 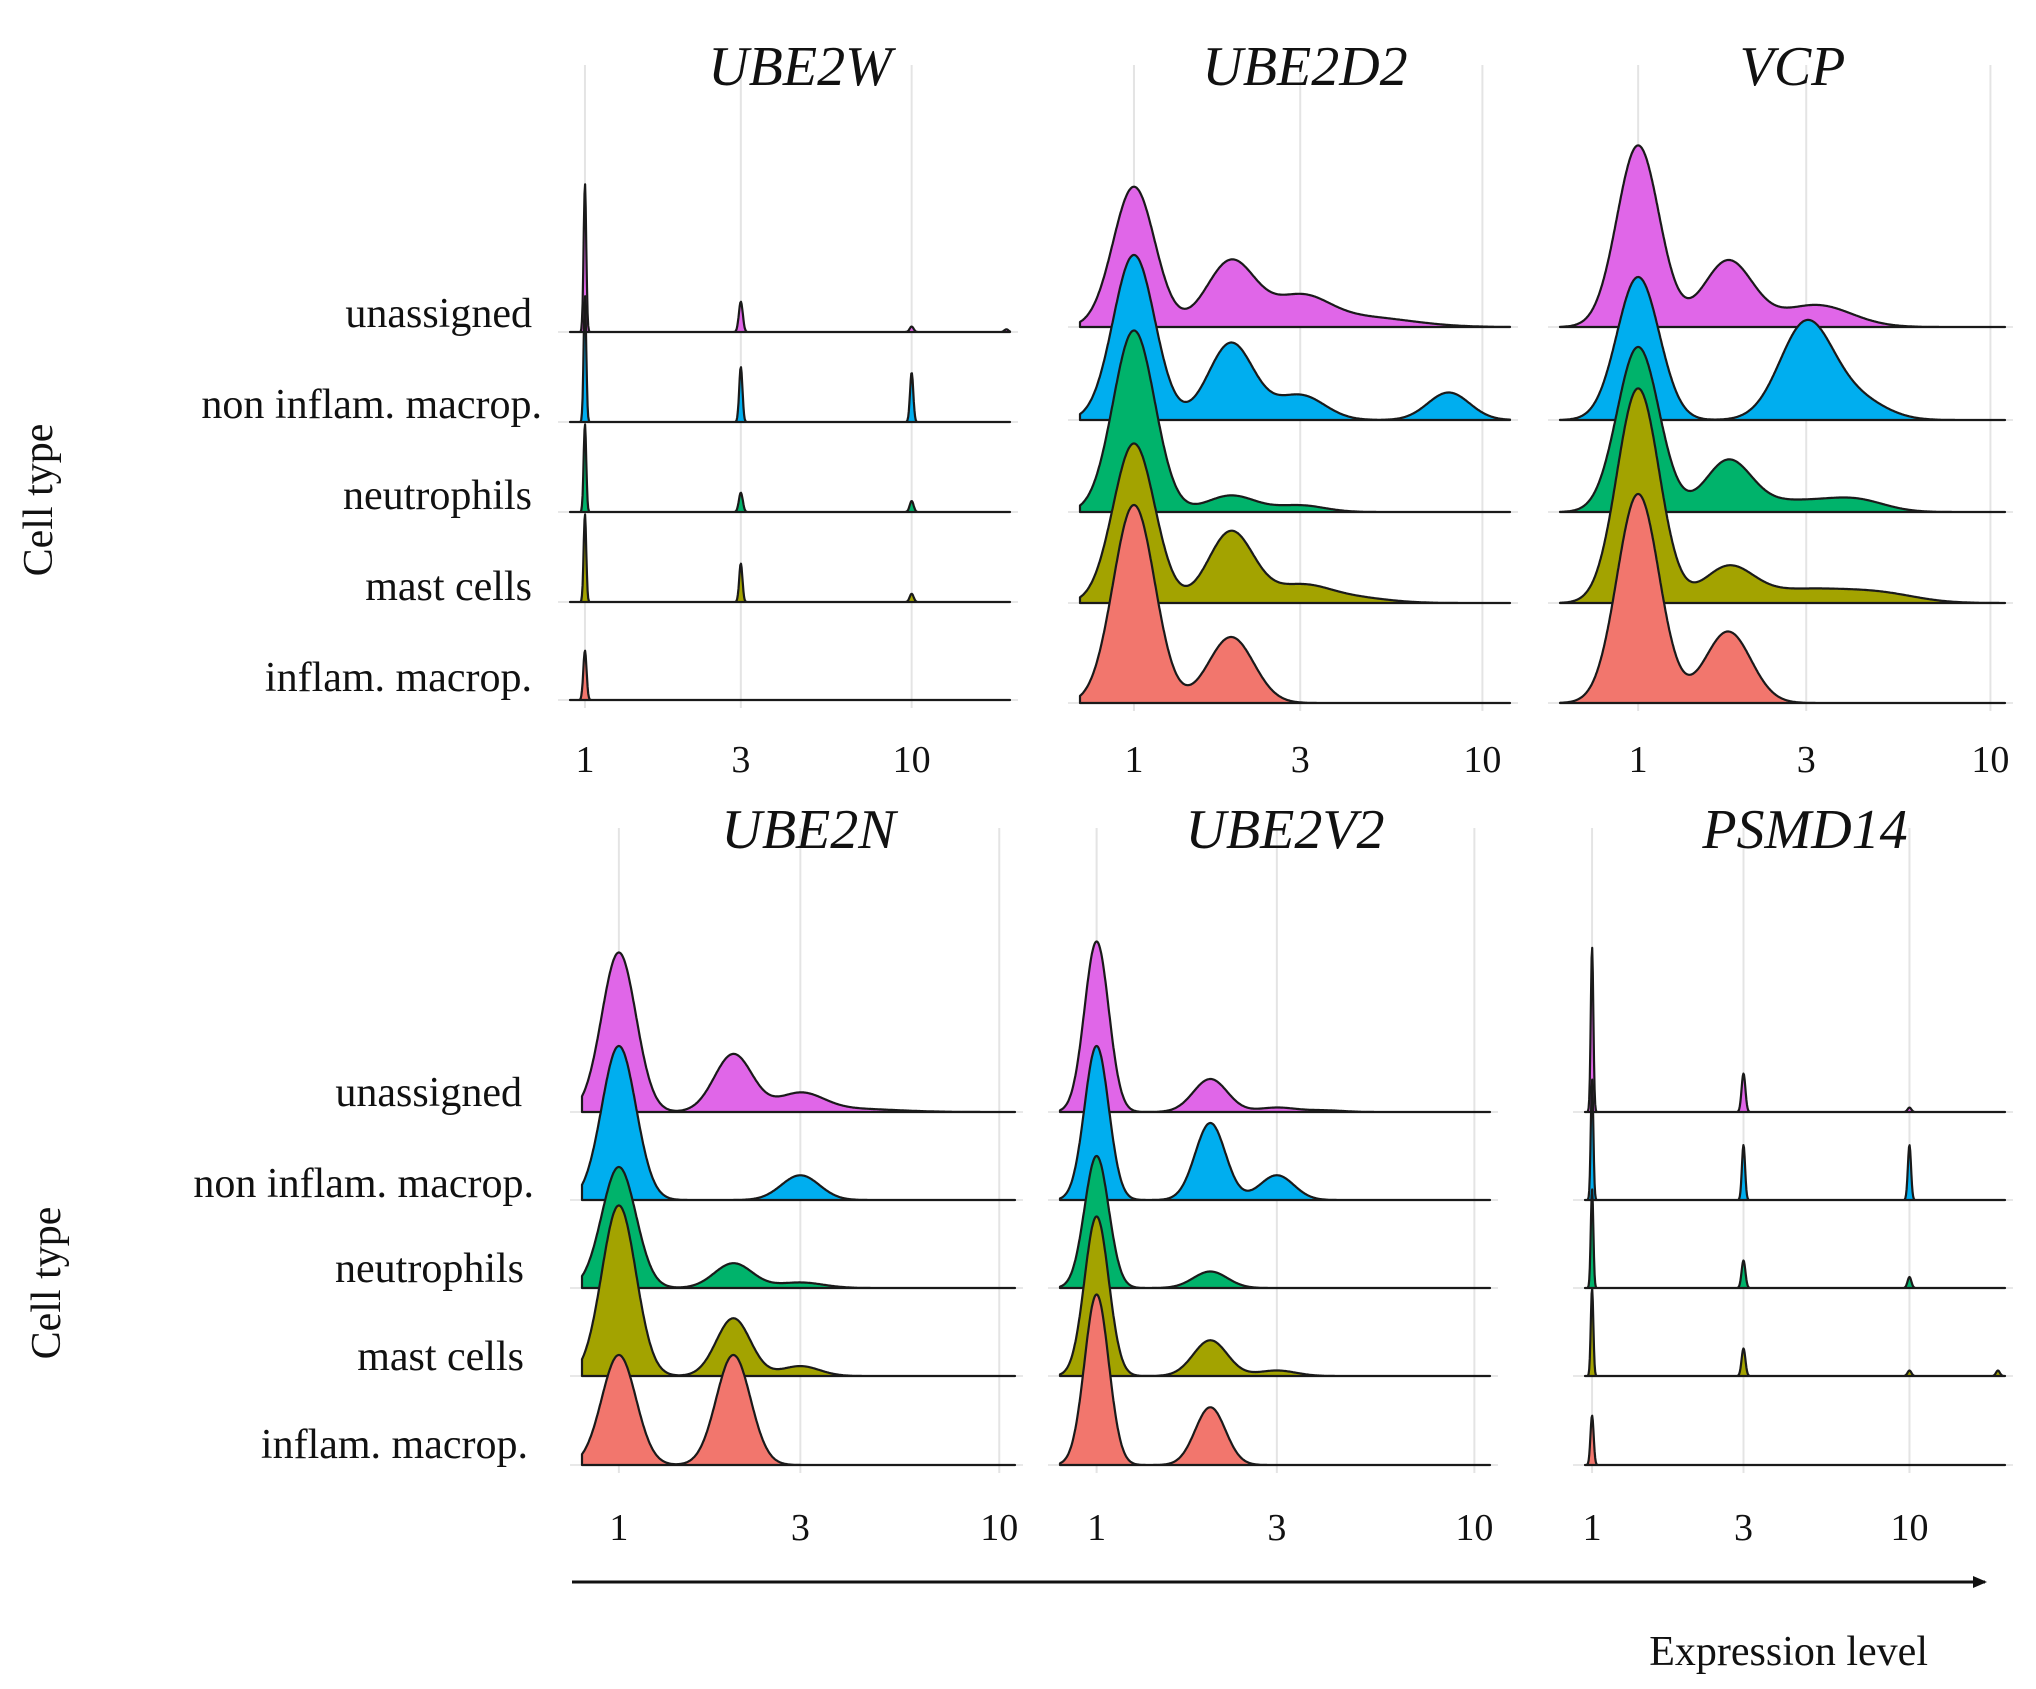 What do you see at coordinates (1804, 830) in the screenshot?
I see `panel-title: PSMD14` at bounding box center [1804, 830].